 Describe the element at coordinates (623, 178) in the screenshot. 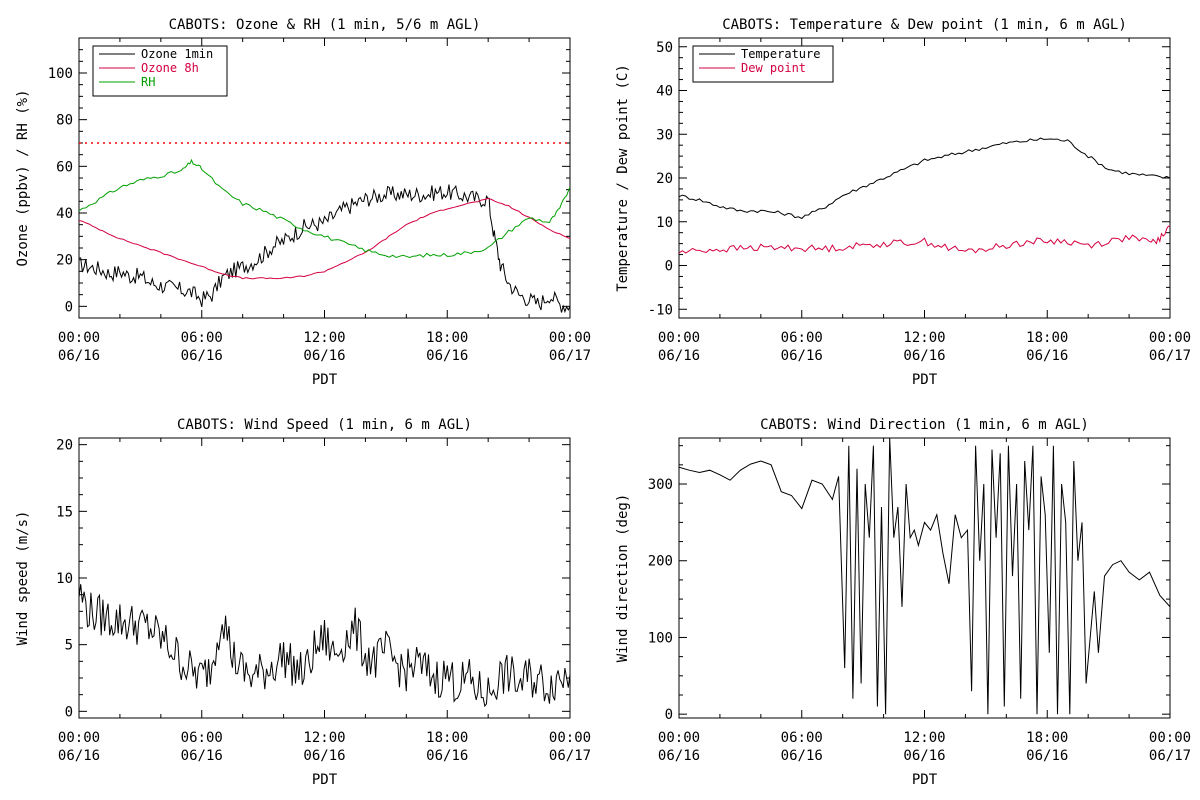

I see `y-axis-label: Temperature / Dew point (C)` at that location.